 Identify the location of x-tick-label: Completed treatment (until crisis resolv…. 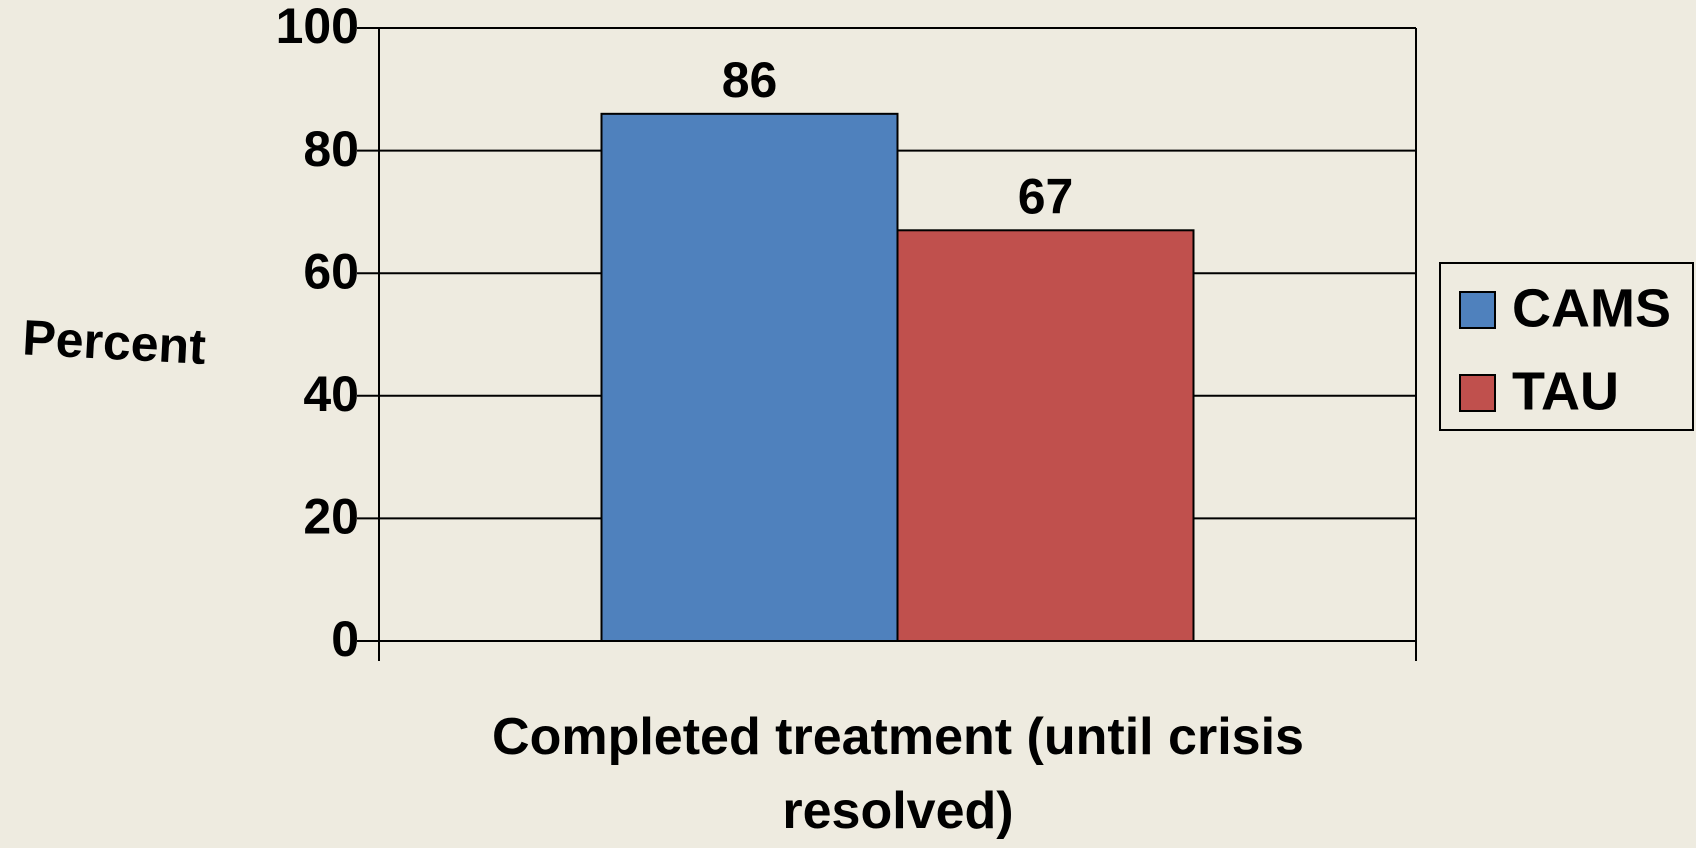
(898, 774).